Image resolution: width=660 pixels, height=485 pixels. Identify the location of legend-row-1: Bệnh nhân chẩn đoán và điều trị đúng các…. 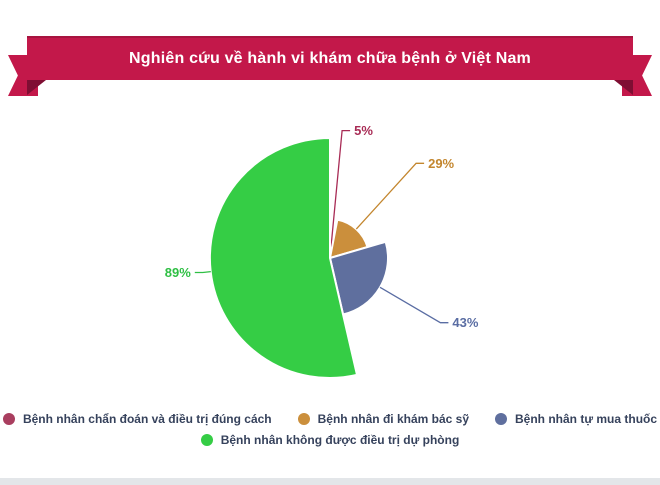
(330, 419).